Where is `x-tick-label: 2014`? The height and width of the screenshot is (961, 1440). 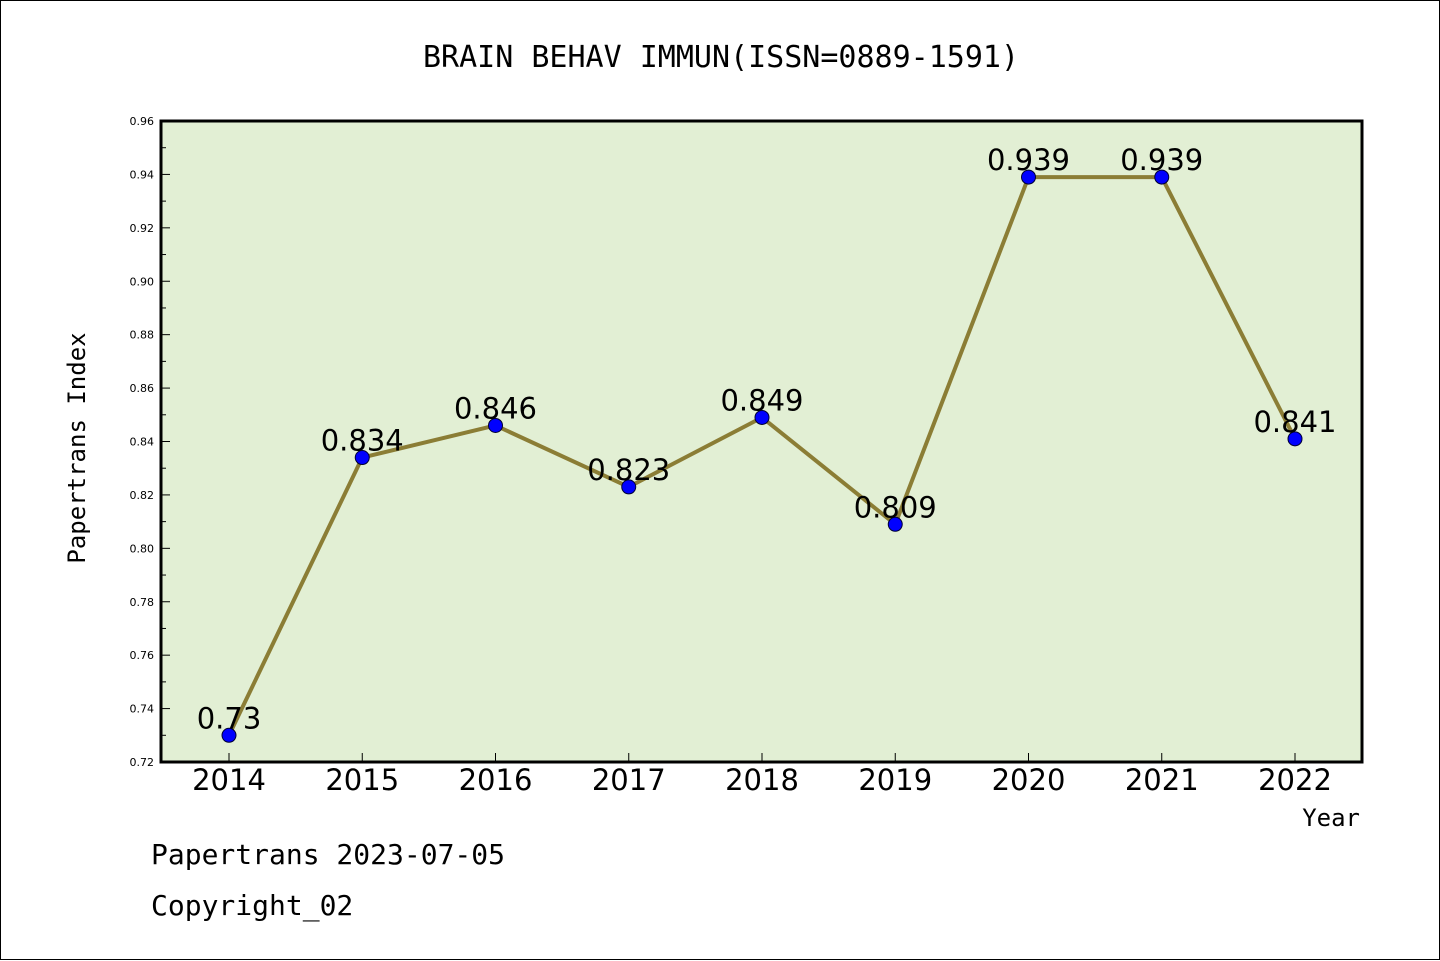
x-tick-label: 2014 is located at coordinates (229, 780).